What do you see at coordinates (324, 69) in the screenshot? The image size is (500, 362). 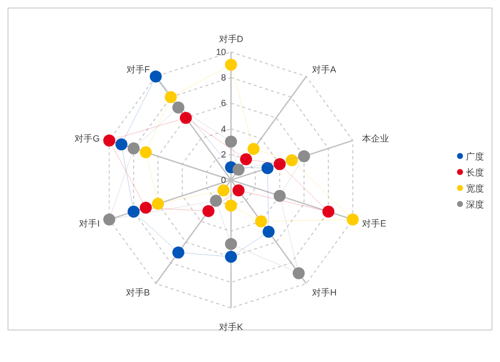 I see `spoke-label: 对手A` at bounding box center [324, 69].